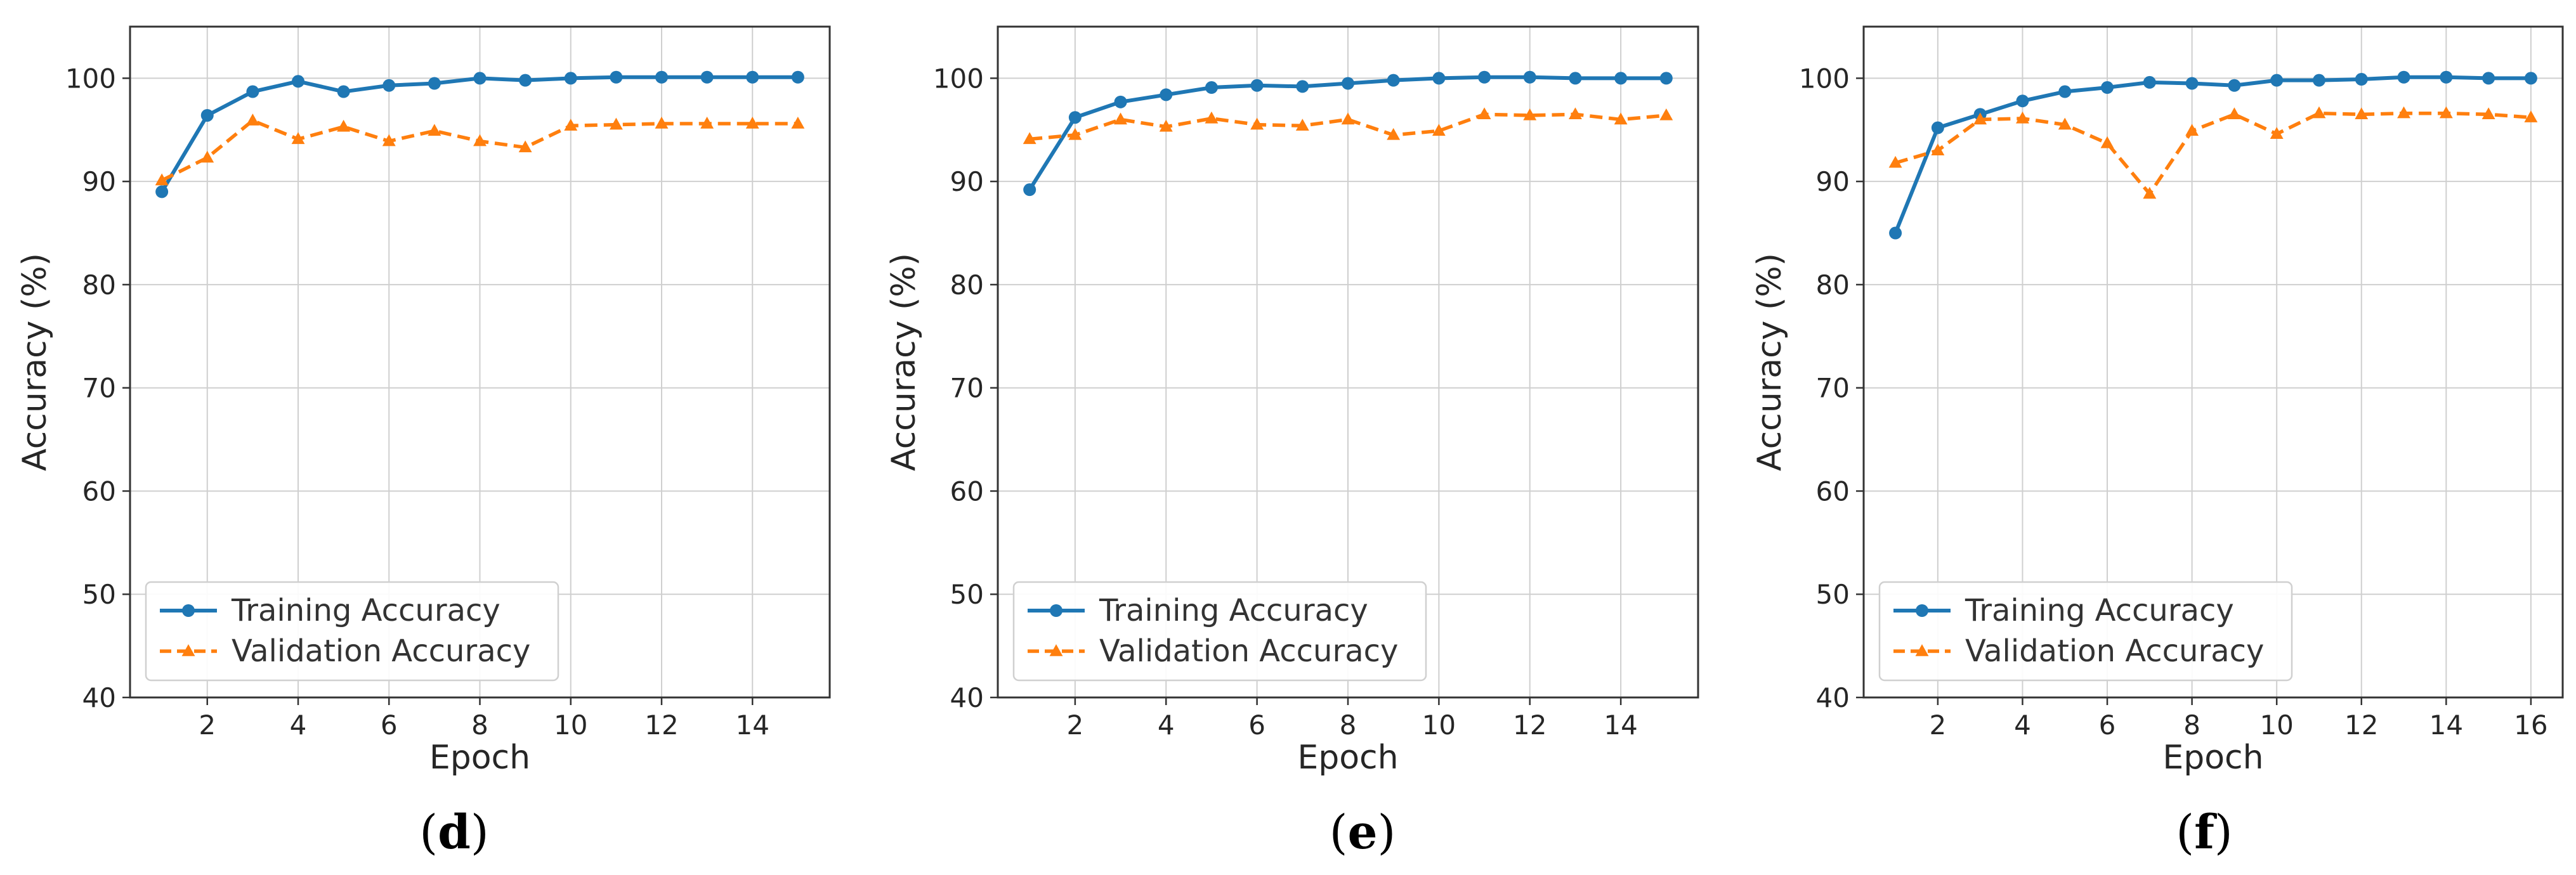  Describe the element at coordinates (752, 725) in the screenshot. I see `x-tick-label: 14` at that location.